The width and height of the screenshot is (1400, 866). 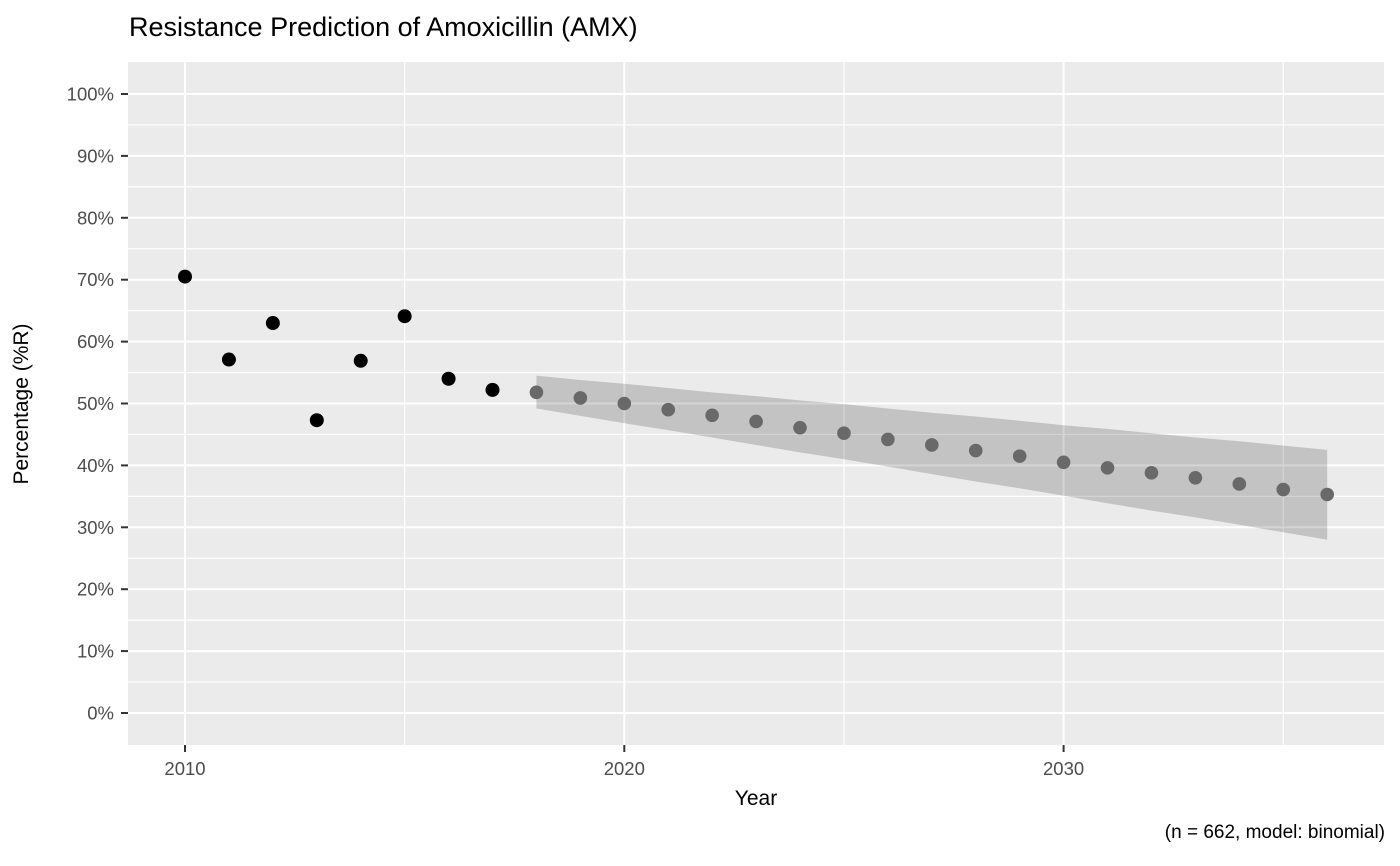 I want to click on y-tick-label: 0%, so click(x=100, y=713).